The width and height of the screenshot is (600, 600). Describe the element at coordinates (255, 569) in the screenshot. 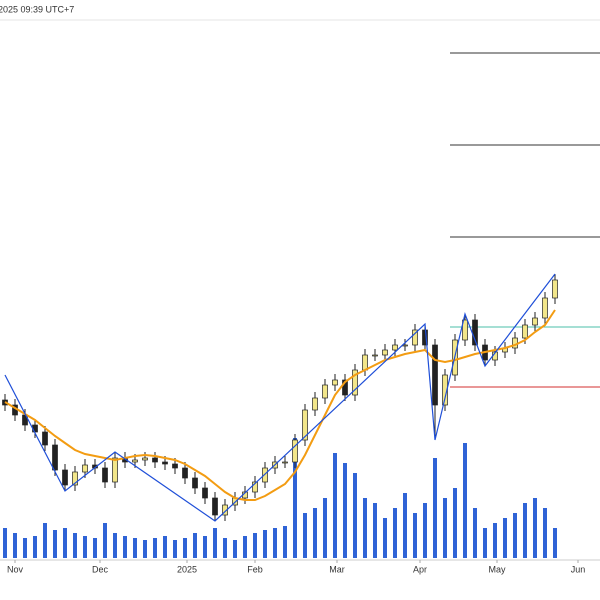

I see `x-tick-label: Feb` at that location.